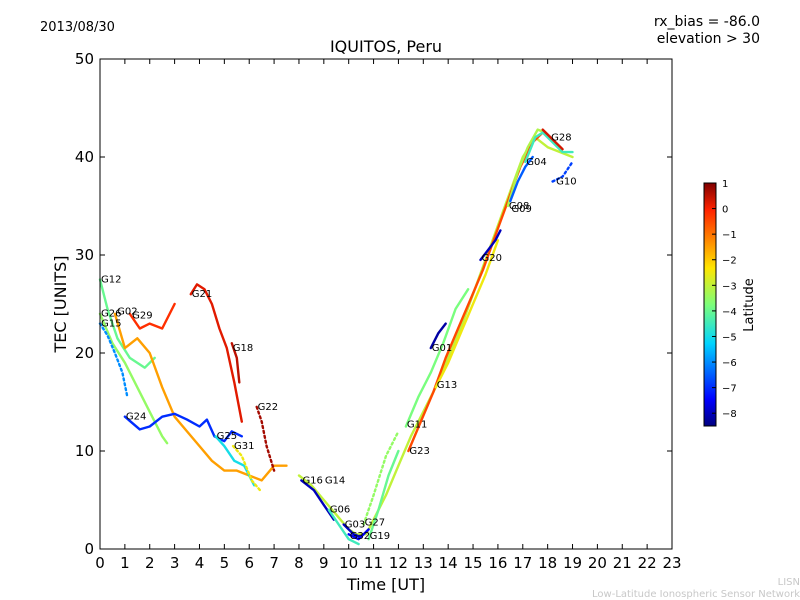 The height and width of the screenshot is (600, 800). I want to click on x-tick-label: 19, so click(572, 563).